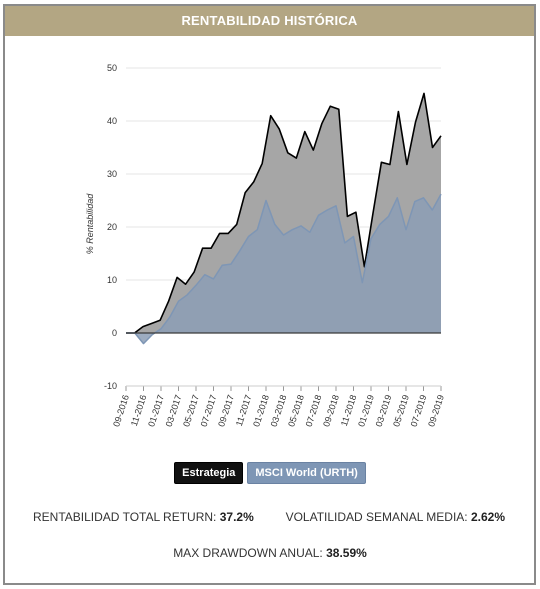  I want to click on x-tick-label: 01-2018, so click(261, 411).